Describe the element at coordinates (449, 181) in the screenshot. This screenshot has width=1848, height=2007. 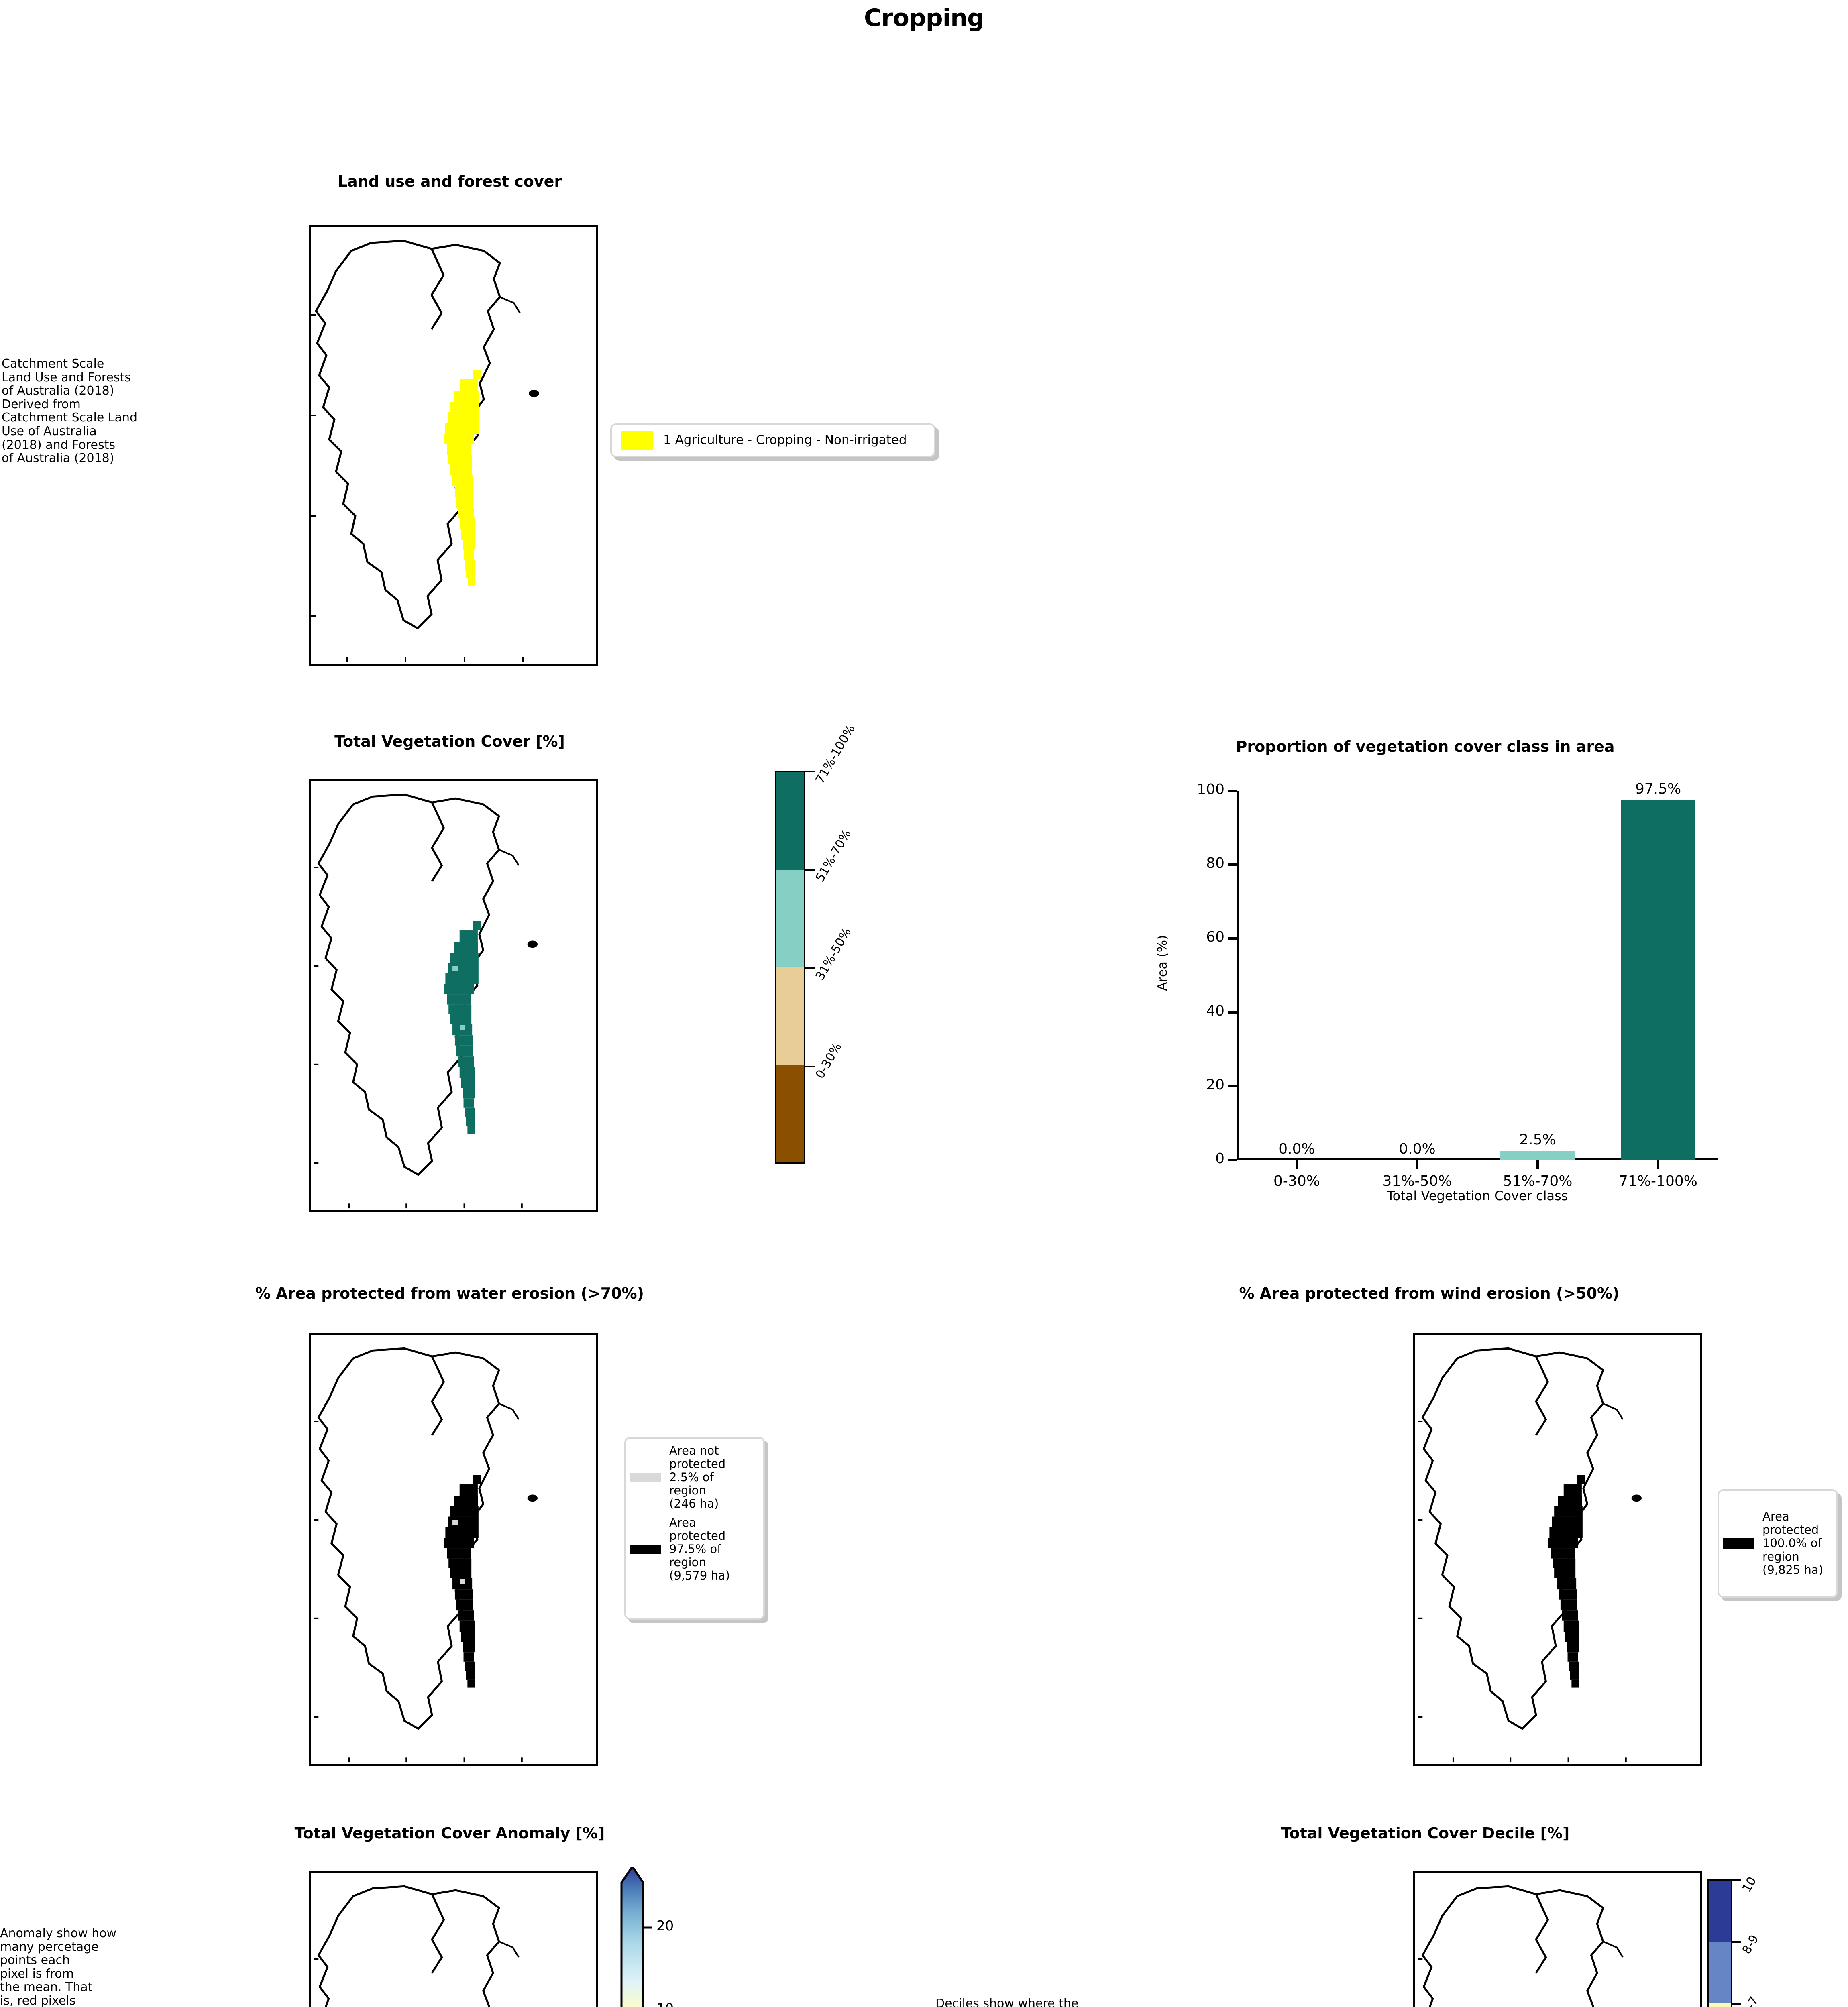
I see `landuse-panel-title: Land use and forest cover` at that location.